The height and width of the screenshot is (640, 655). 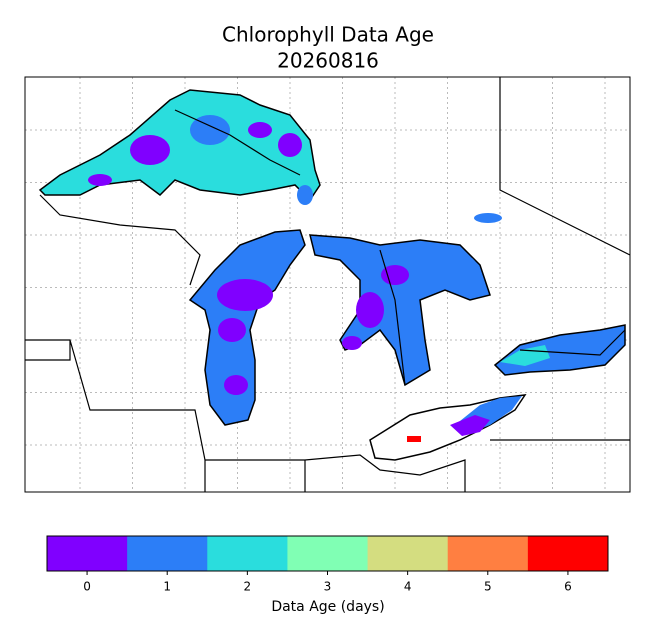 I want to click on colorbar-tick-label: 2, so click(x=248, y=587).